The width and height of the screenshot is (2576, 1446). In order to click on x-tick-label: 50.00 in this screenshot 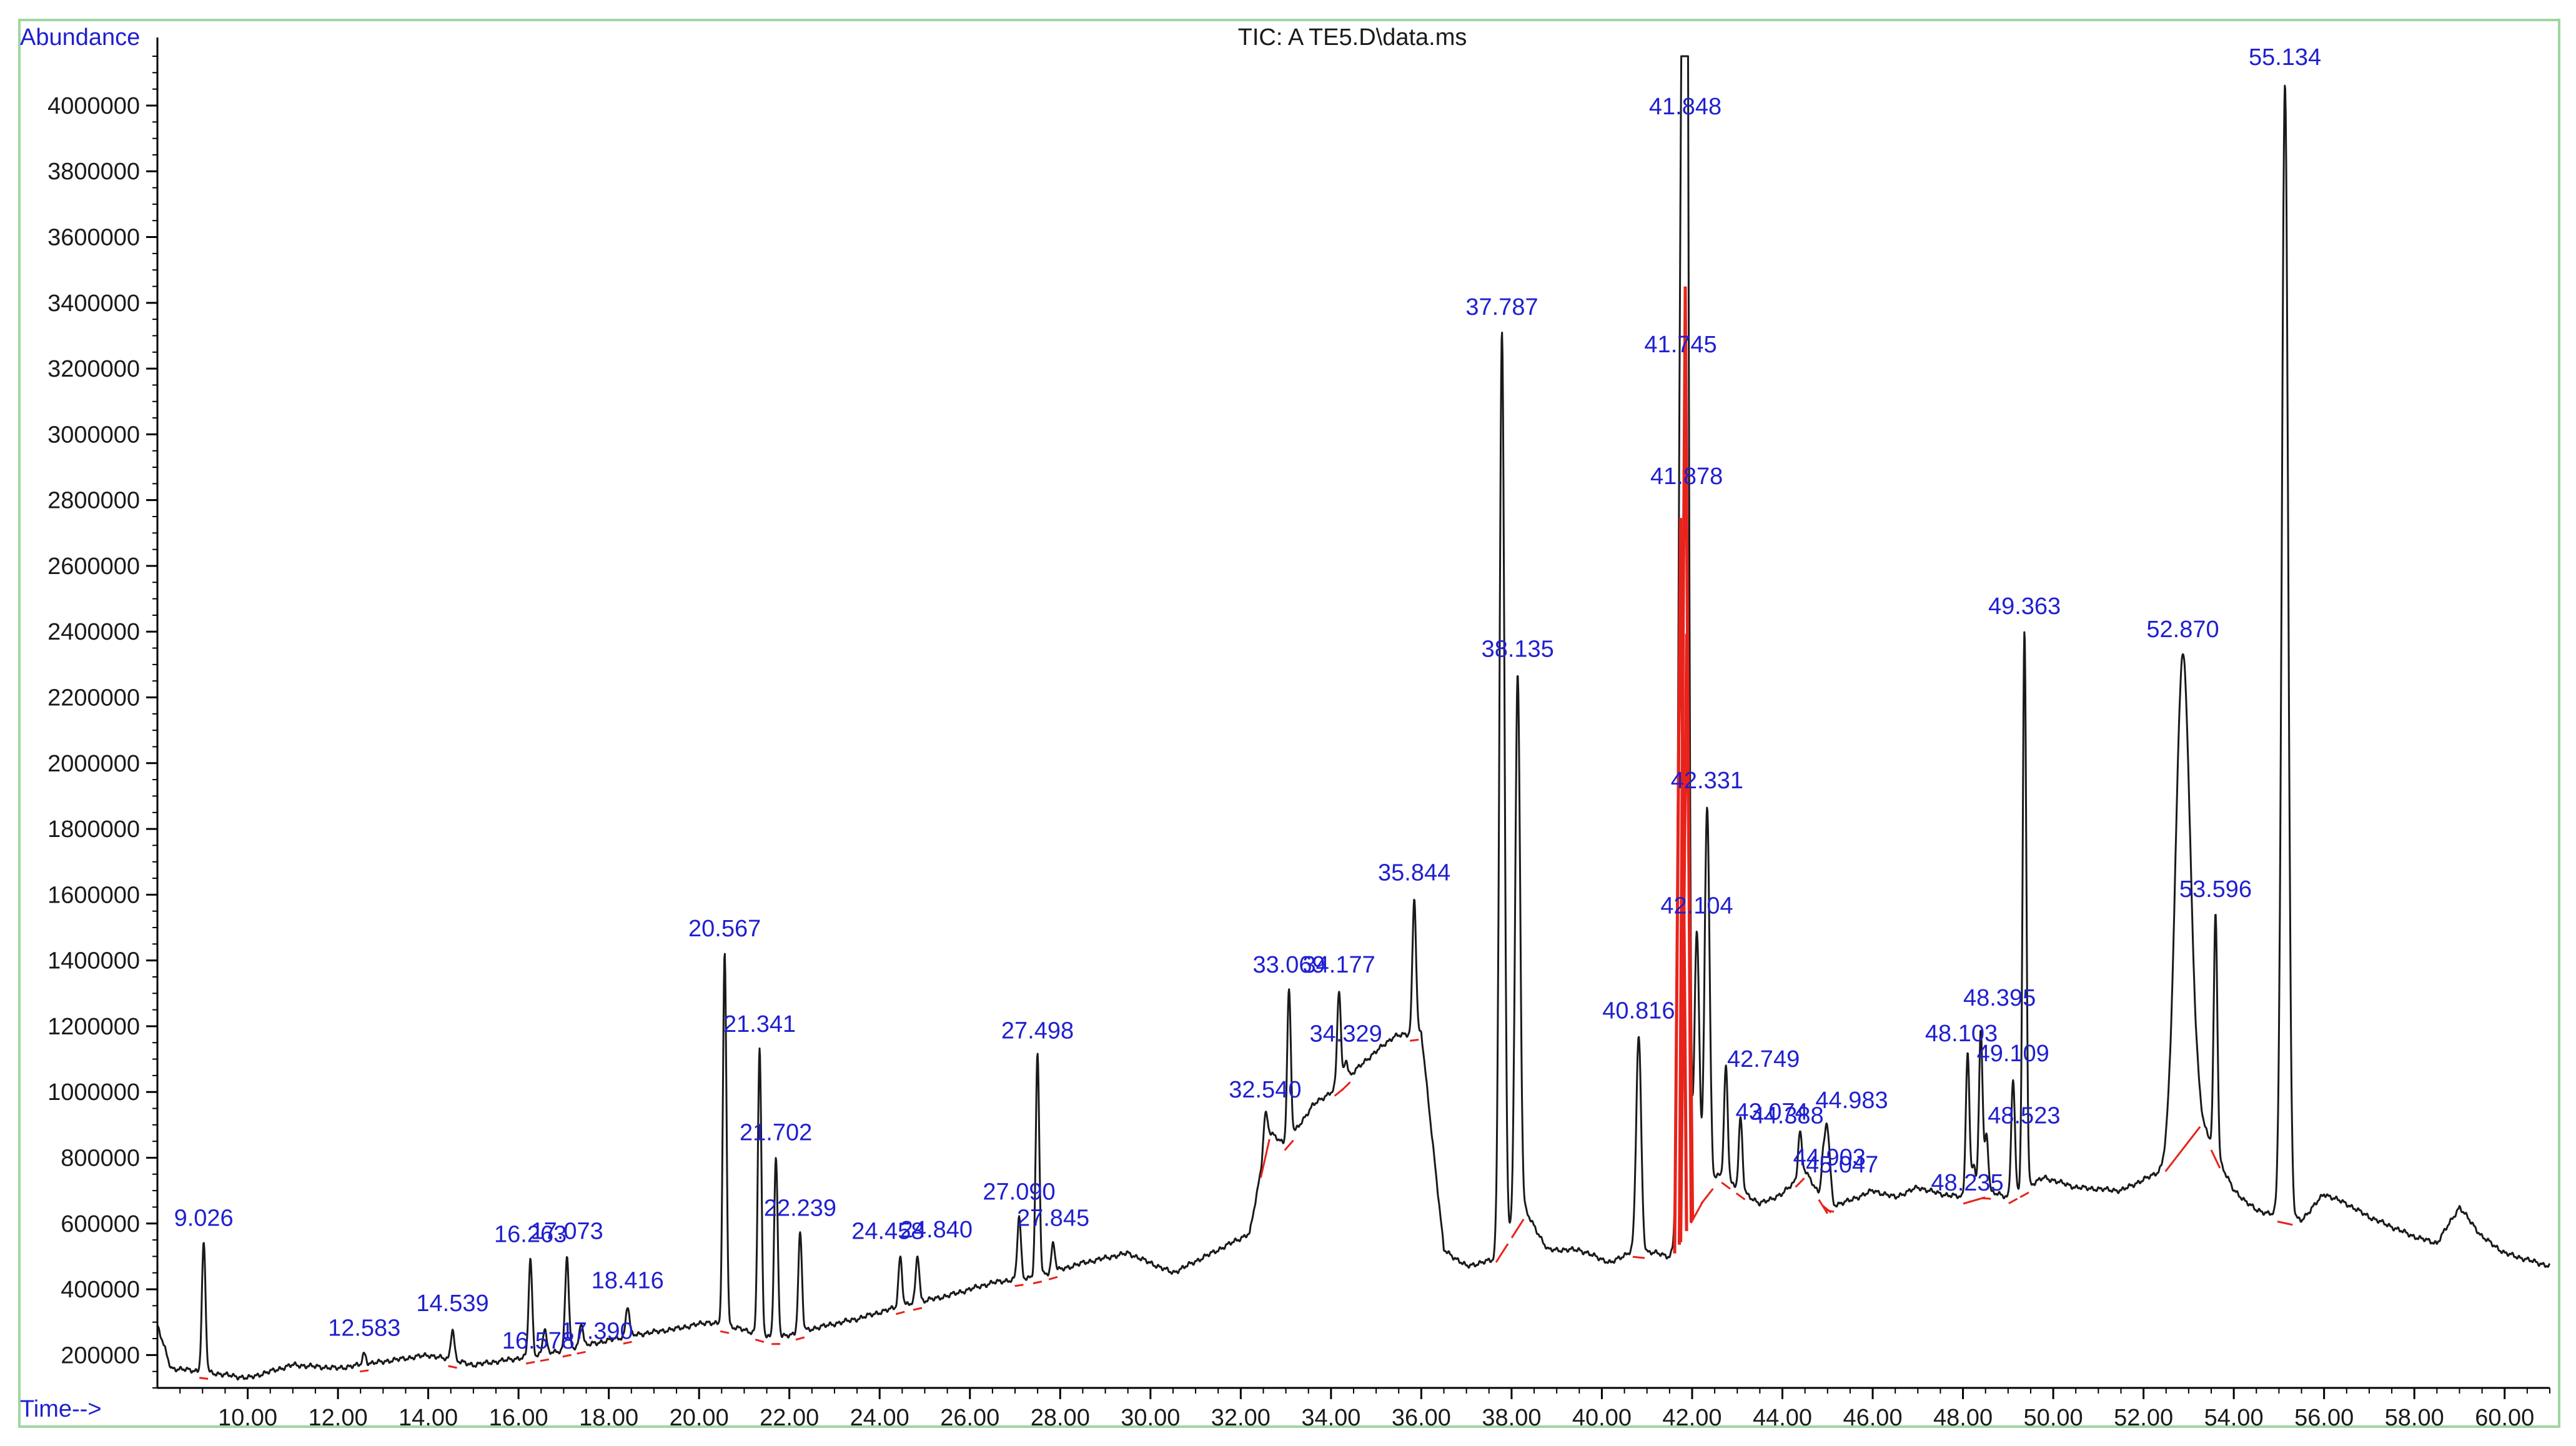, I will do `click(2053, 1418)`.